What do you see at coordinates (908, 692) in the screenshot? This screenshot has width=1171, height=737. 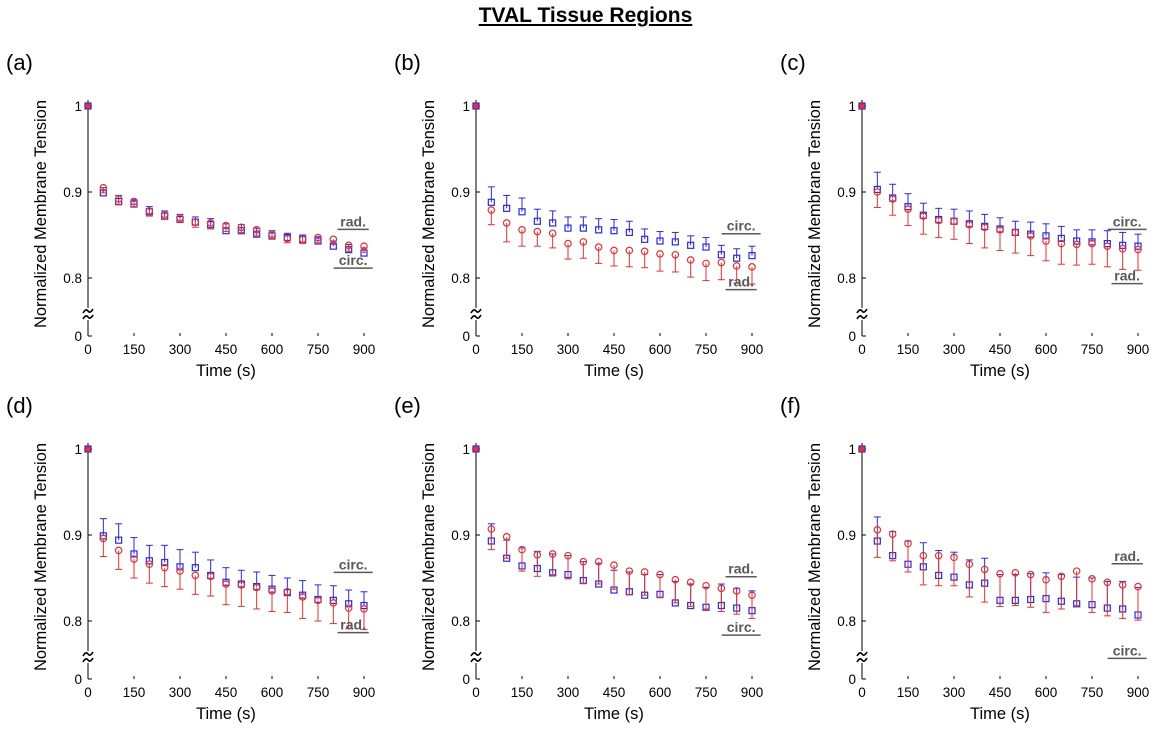 I see `x-tick-label: 150` at bounding box center [908, 692].